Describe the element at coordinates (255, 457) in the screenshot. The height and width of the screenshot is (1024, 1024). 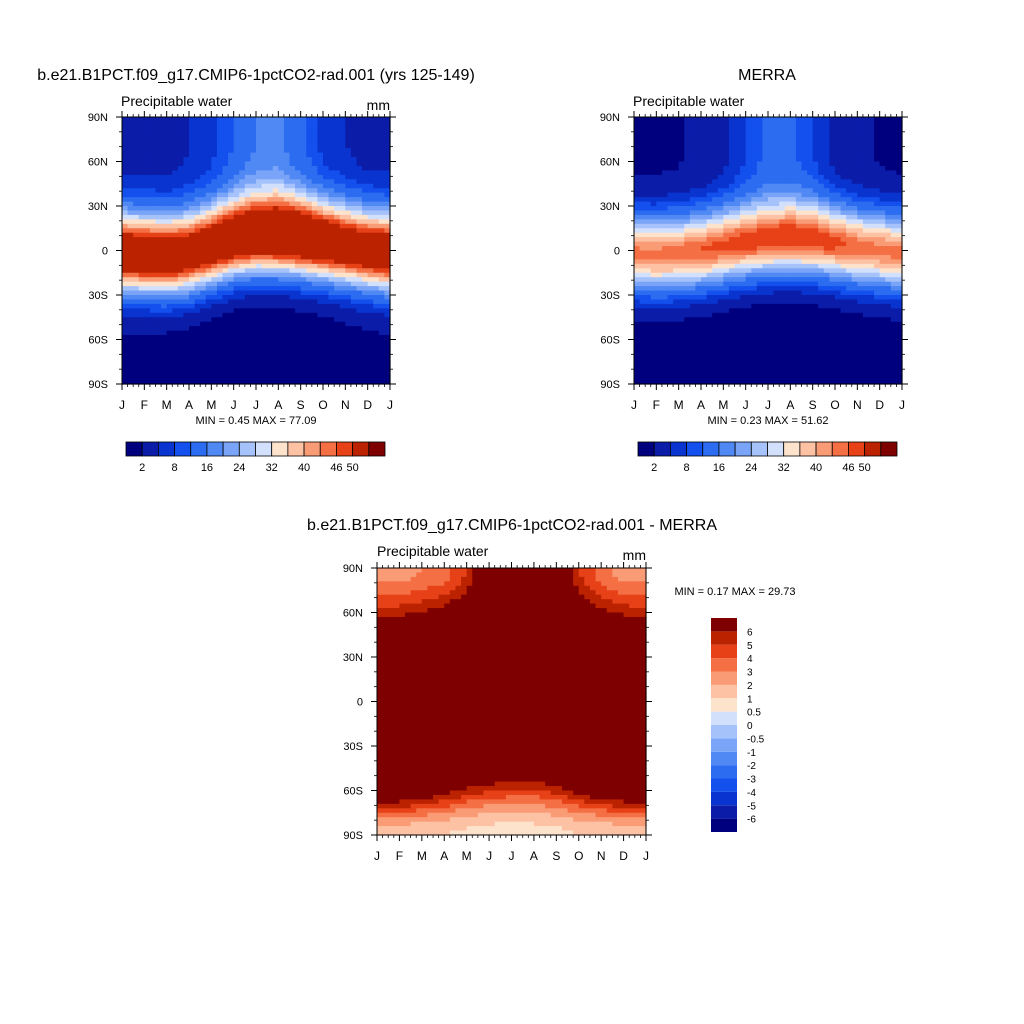
I see `colorbar-model: 2 8 16 24 32 40 46 50` at that location.